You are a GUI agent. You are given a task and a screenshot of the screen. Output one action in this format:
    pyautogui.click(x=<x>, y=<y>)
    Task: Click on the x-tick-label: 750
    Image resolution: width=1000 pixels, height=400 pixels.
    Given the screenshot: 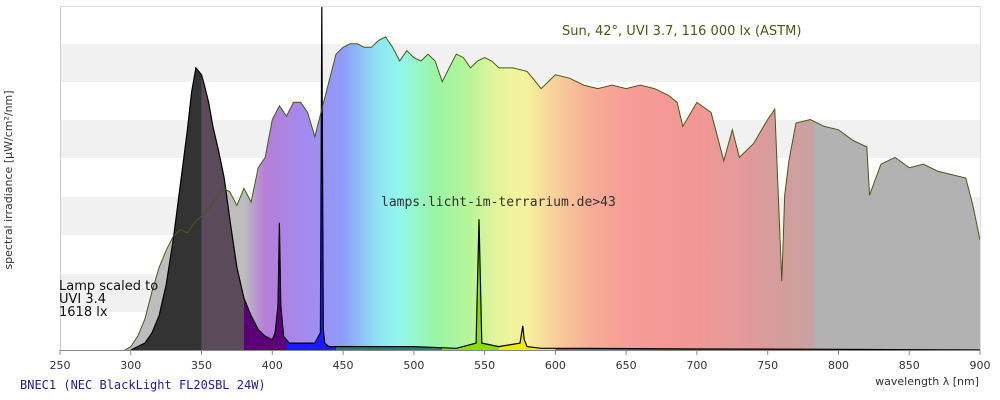 What is the action you would take?
    pyautogui.click(x=767, y=365)
    